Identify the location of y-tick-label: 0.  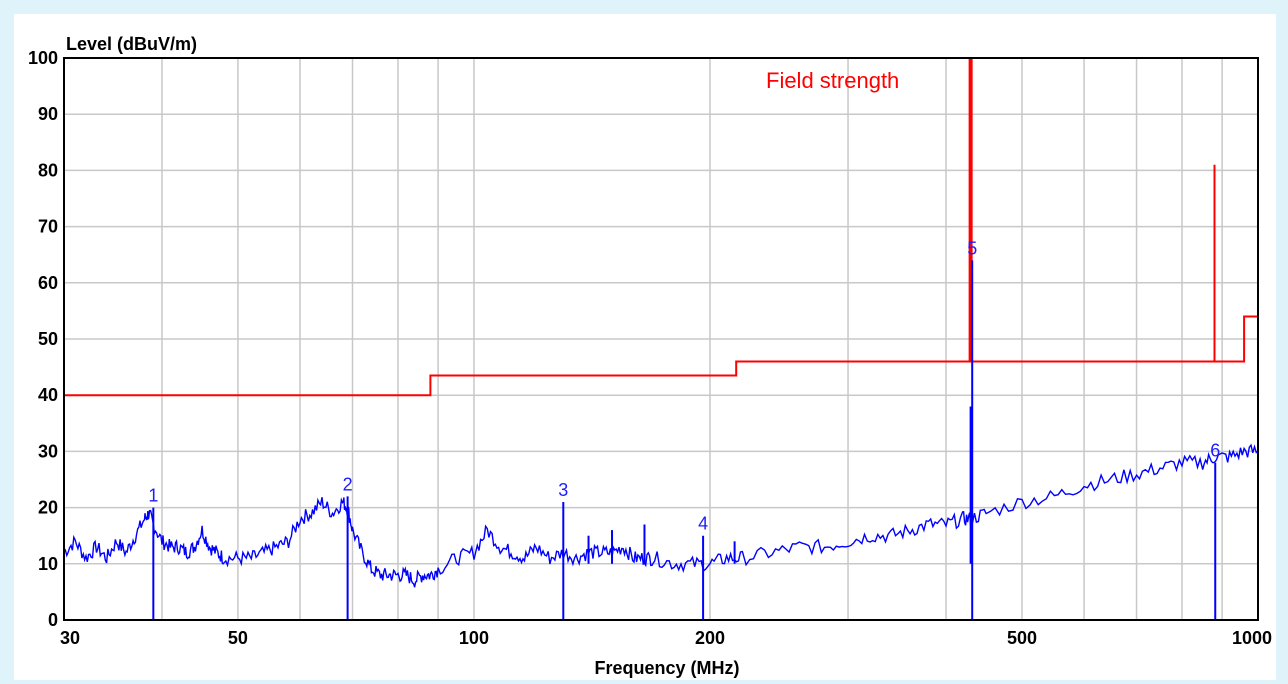
(53, 620).